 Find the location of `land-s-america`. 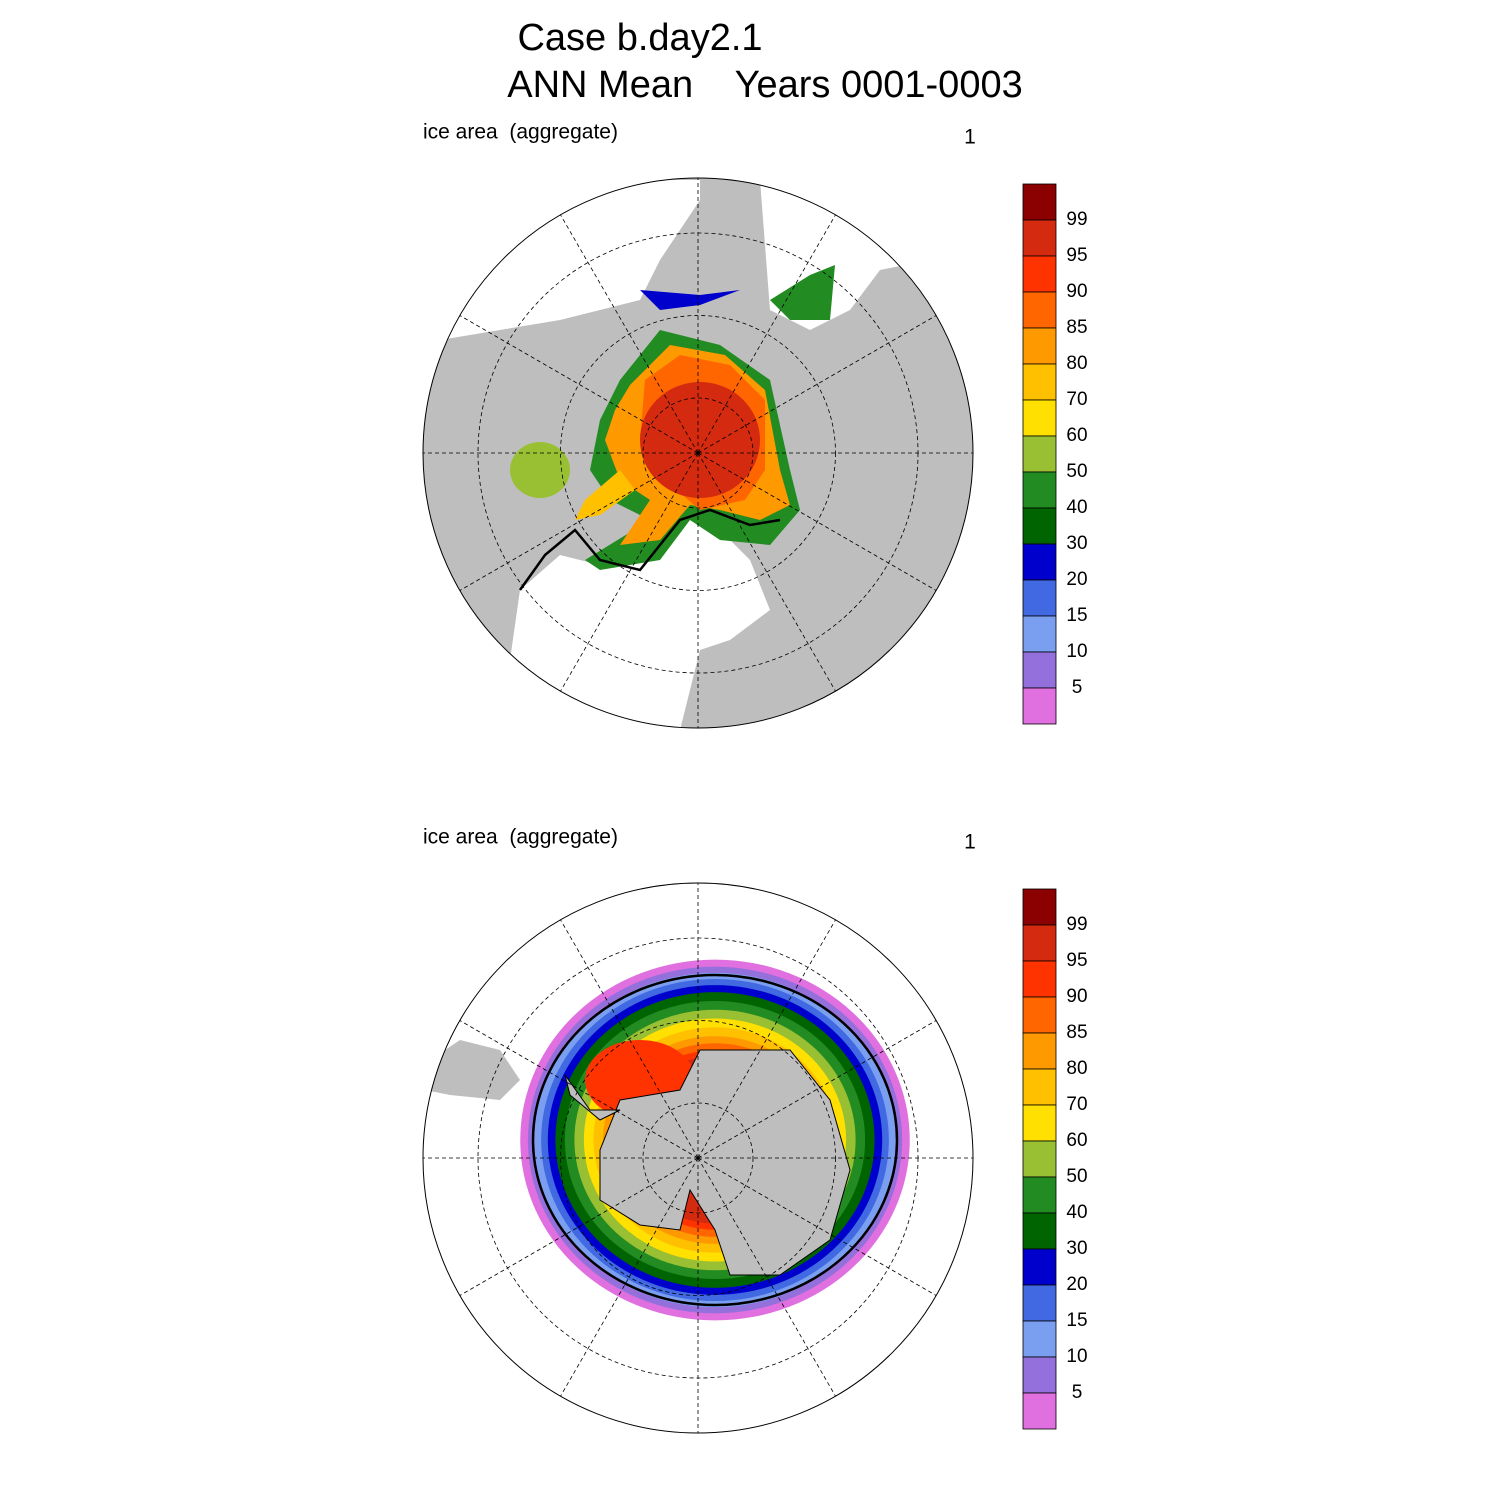

land-s-america is located at coordinates (472, 1070).